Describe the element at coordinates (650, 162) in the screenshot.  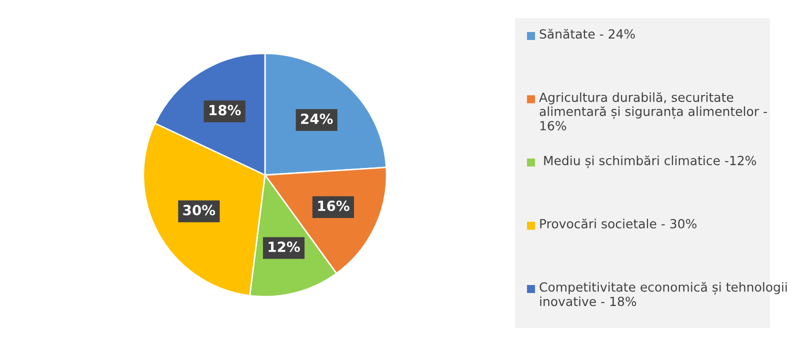
I see `legend-label: Mediu și schimbări climatice -12%` at that location.